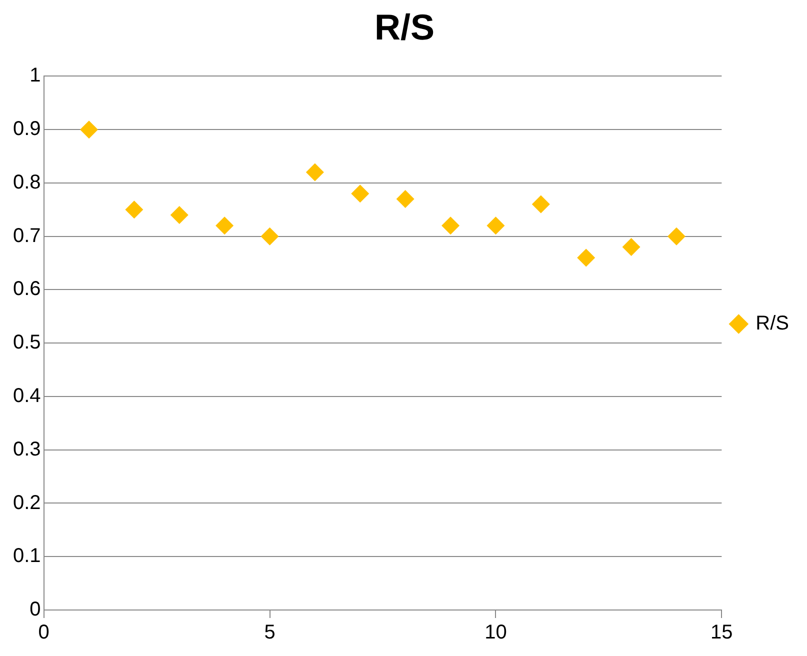  What do you see at coordinates (404, 27) in the screenshot?
I see `chart-title: R/S` at bounding box center [404, 27].